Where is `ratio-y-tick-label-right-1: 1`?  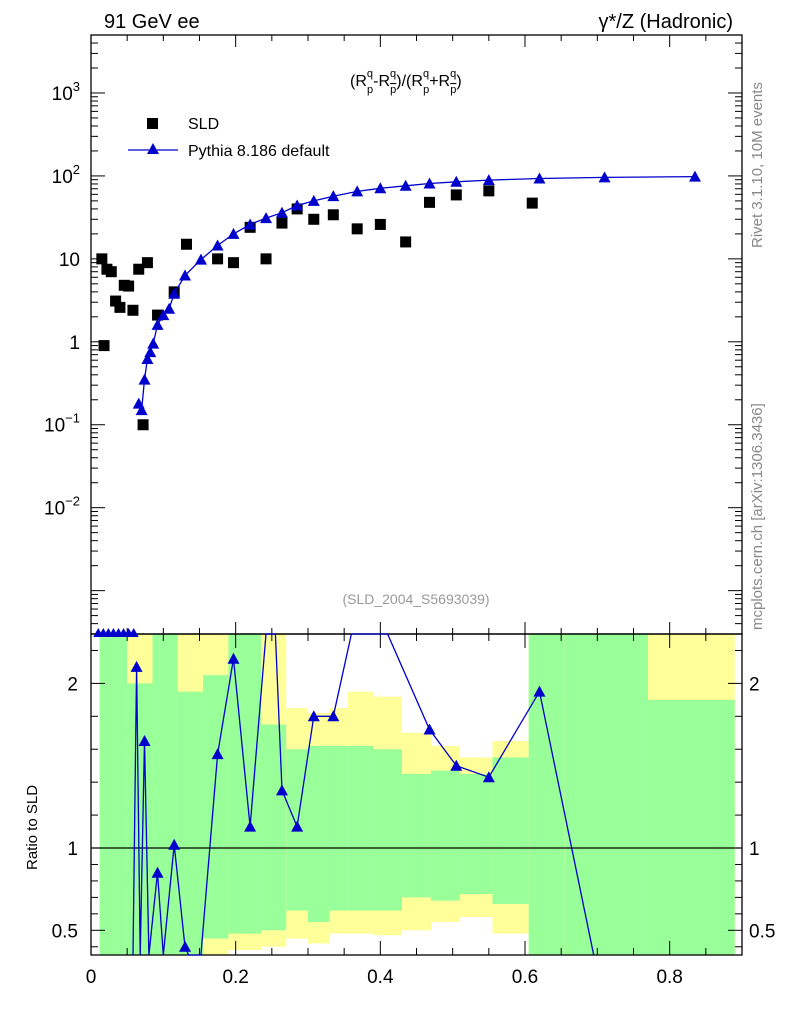 ratio-y-tick-label-right-1: 1 is located at coordinates (754, 849).